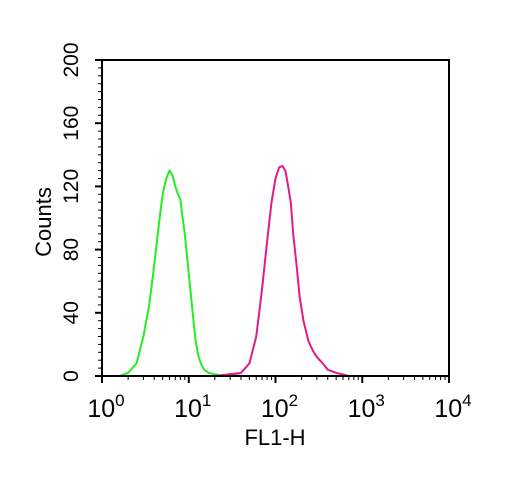 The image size is (509, 478). Describe the element at coordinates (71, 186) in the screenshot. I see `y-tick-label: 120` at that location.